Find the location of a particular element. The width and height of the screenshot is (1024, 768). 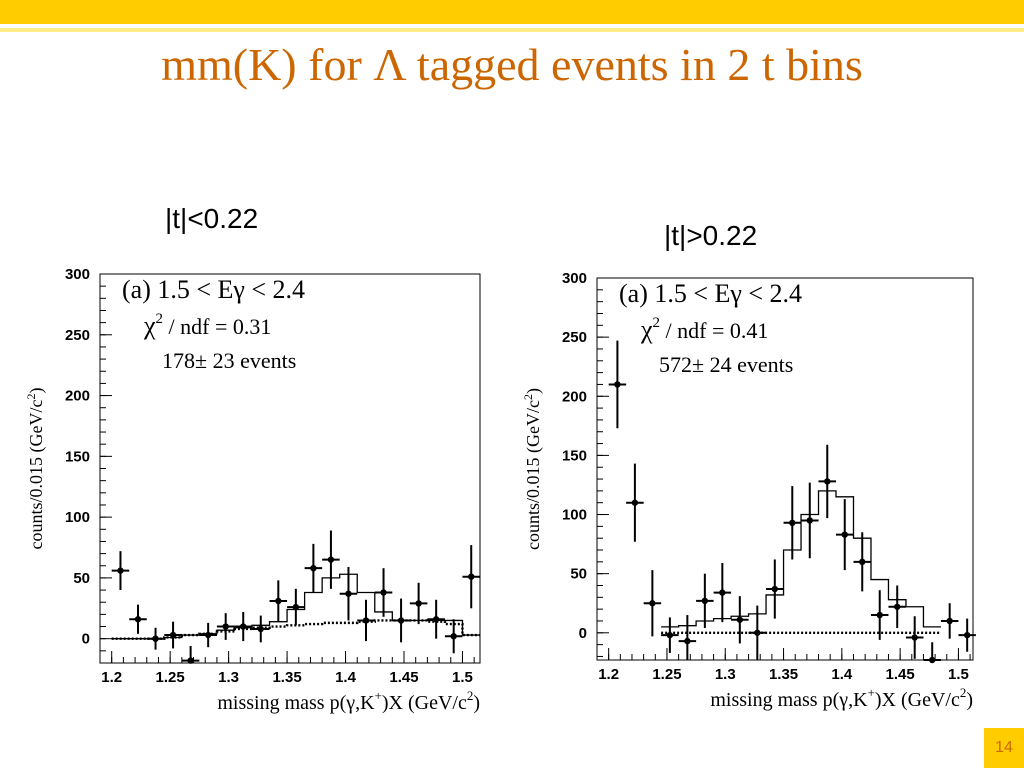

panel-energy-label: (a) 1.5 < Eγ < 2.4 is located at coordinates (710, 293).